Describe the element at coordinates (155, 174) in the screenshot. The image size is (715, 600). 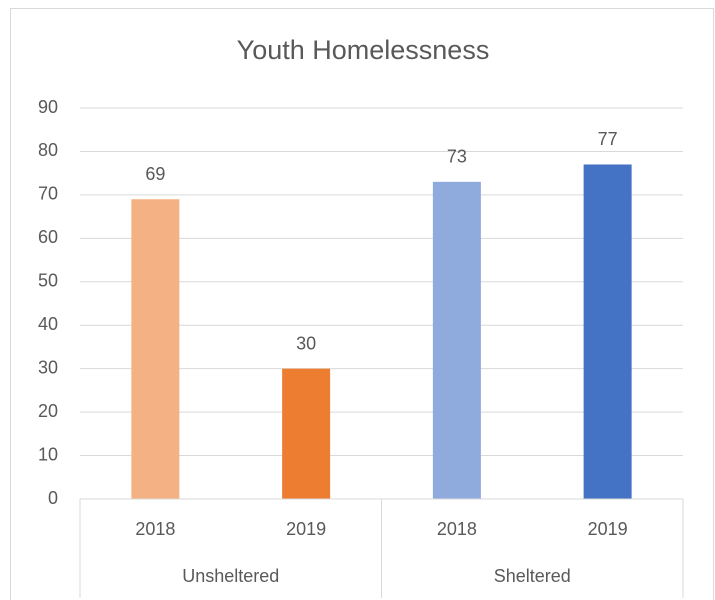
I see `data-label: 69` at that location.